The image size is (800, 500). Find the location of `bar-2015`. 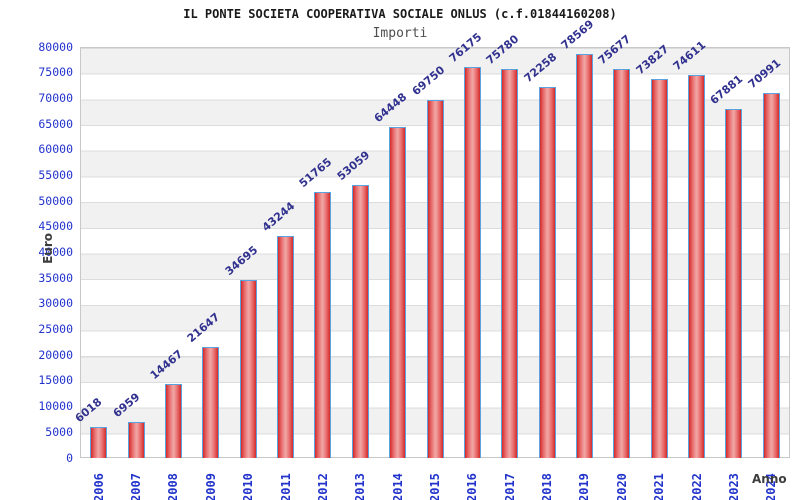

bar-2015 is located at coordinates (435, 278).